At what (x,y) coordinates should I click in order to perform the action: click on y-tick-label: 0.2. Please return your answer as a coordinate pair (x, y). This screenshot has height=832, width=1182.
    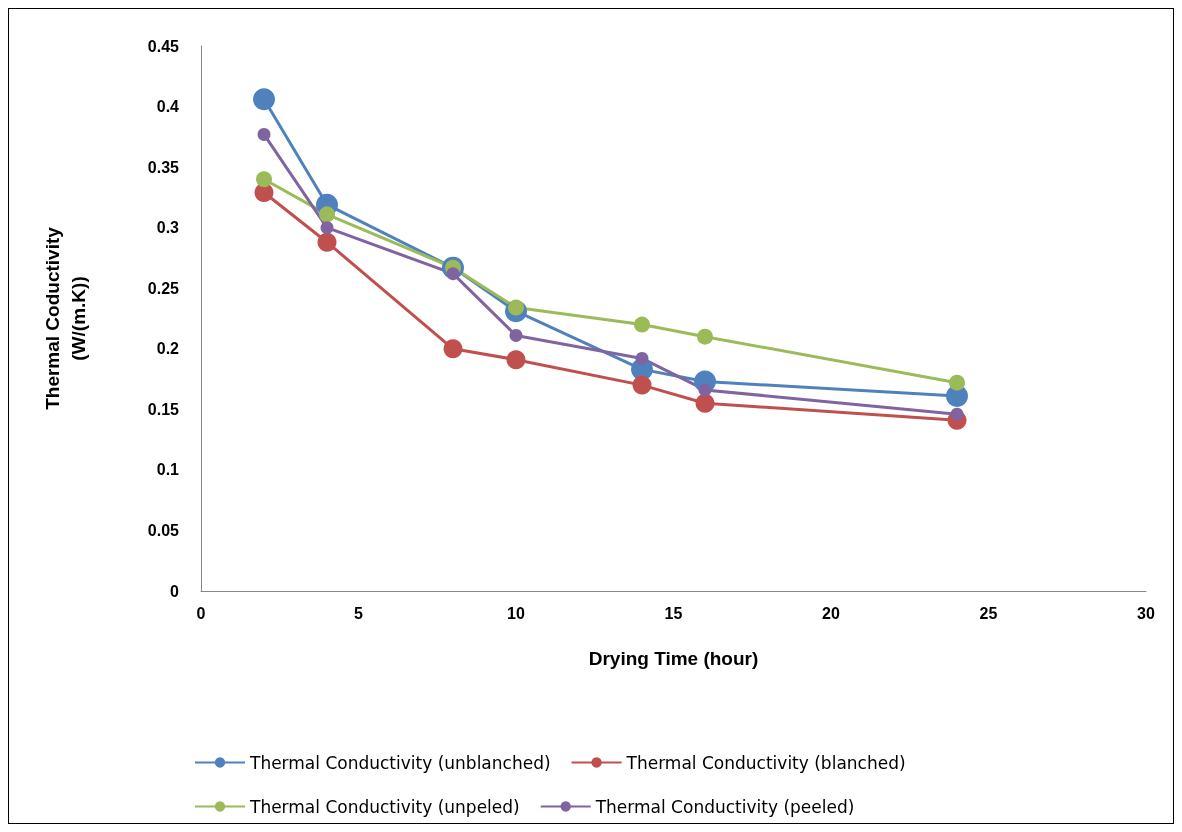
    Looking at the image, I should click on (168, 349).